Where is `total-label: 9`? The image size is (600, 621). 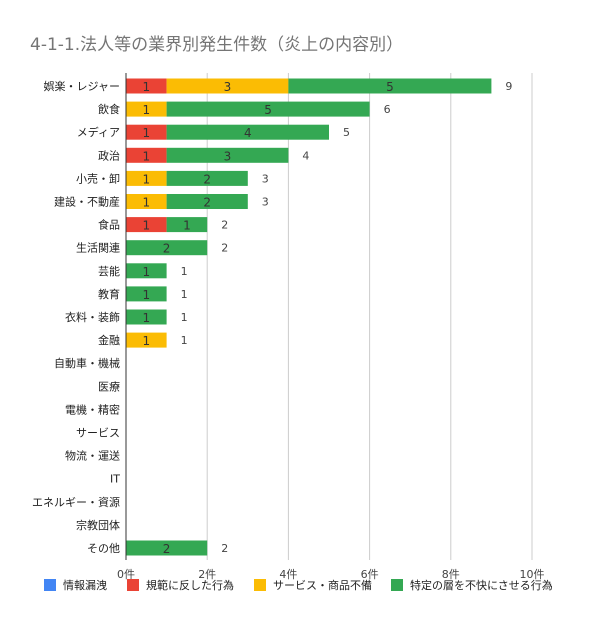
total-label: 9 is located at coordinates (508, 86).